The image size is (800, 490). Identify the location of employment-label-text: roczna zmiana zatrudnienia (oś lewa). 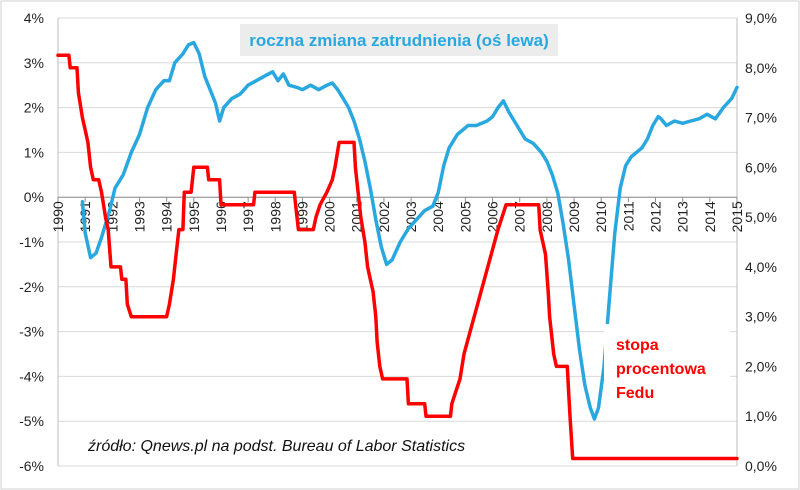
(398, 40).